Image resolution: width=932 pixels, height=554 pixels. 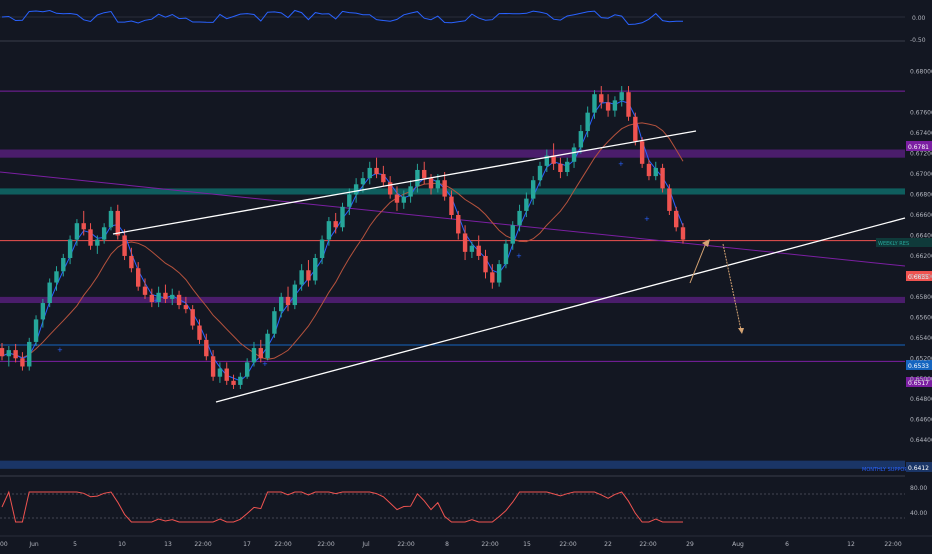 I want to click on upper-trendline, so click(x=404, y=182).